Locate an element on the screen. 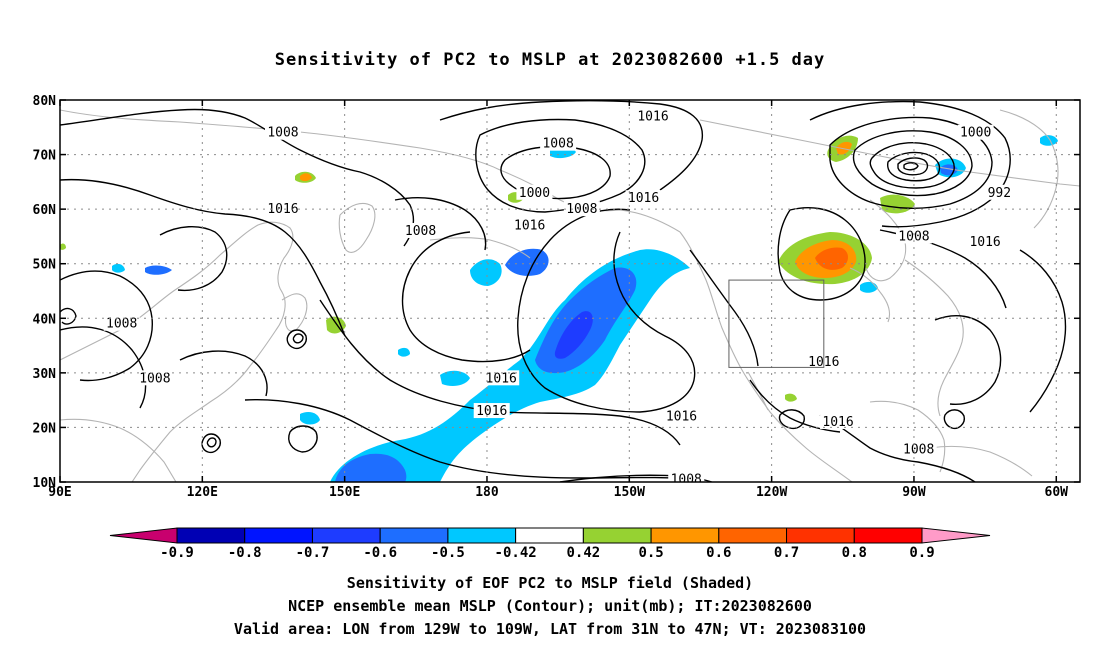  isobar-1016-subtropical-ridge is located at coordinates (472, 439).